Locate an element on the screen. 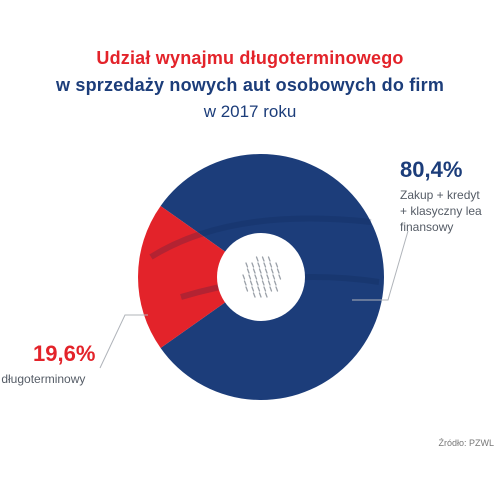 This screenshot has width=500, height=500. slice-blue-category-line: + klasyczny lea is located at coordinates (441, 211).